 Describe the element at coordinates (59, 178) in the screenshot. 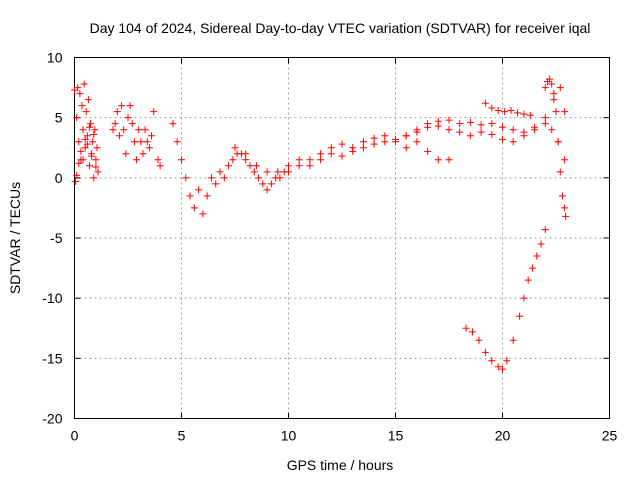

I see `y-tick-label: 0` at that location.